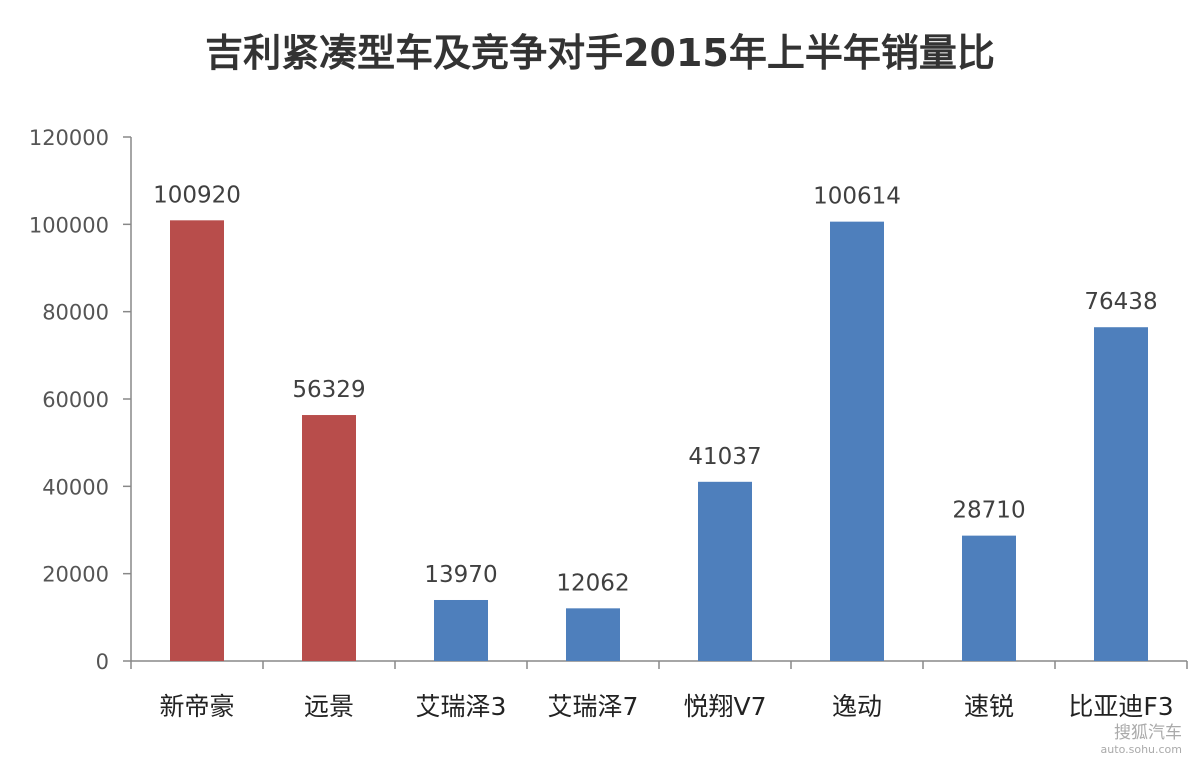  What do you see at coordinates (69, 138) in the screenshot?
I see `y-tick-label: 120000` at bounding box center [69, 138].